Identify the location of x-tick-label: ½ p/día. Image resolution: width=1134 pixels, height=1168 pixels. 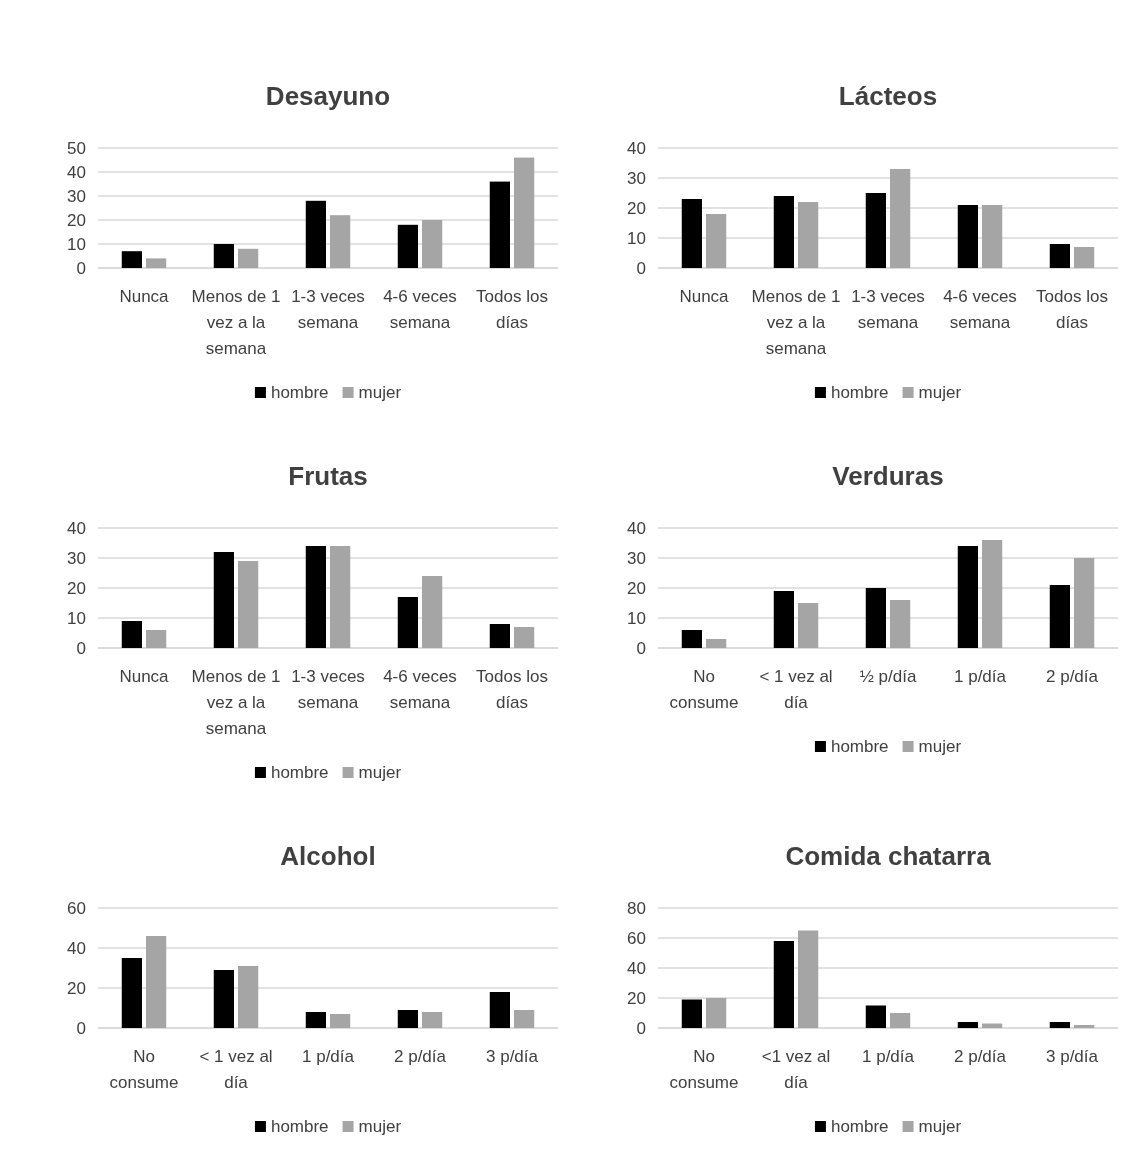
(888, 676).